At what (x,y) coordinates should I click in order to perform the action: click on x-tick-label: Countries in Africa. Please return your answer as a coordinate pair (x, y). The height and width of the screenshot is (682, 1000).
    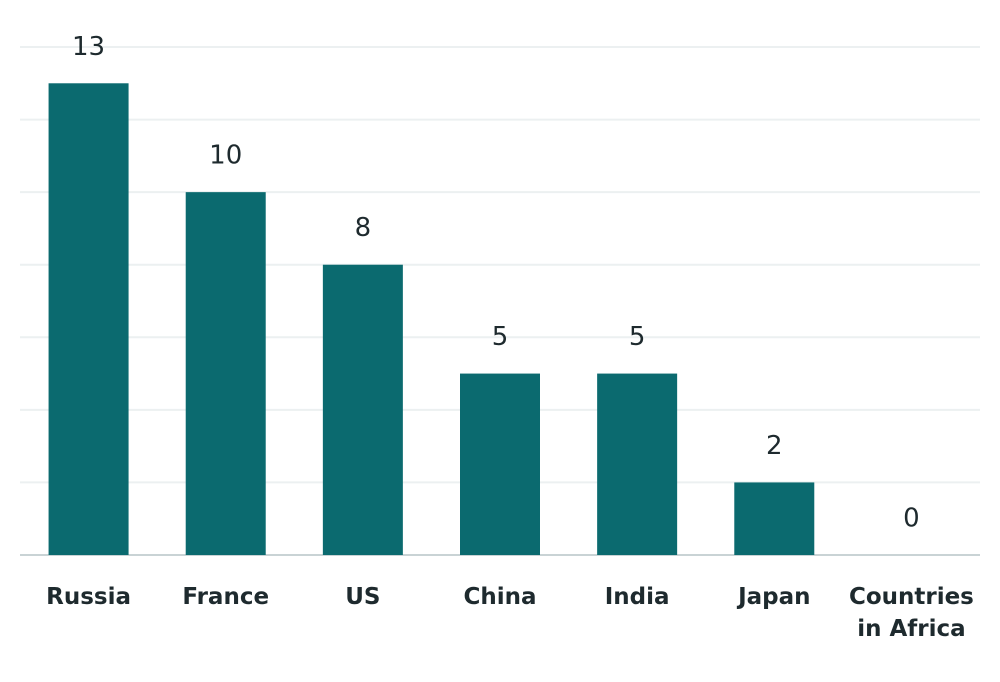
    Looking at the image, I should click on (911, 613).